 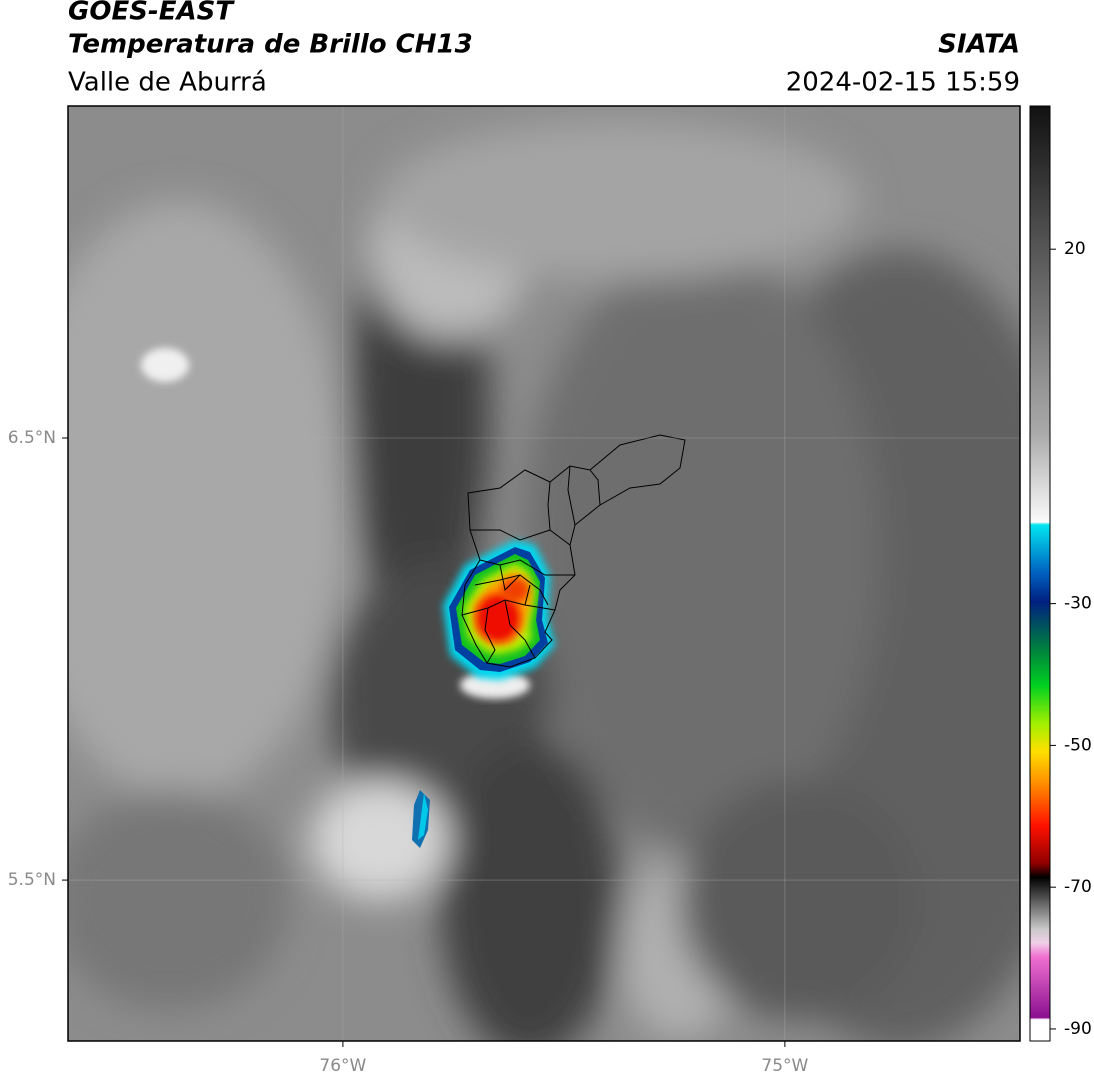 I want to click on colorbar-tick-label: -30, so click(x=1078, y=604).